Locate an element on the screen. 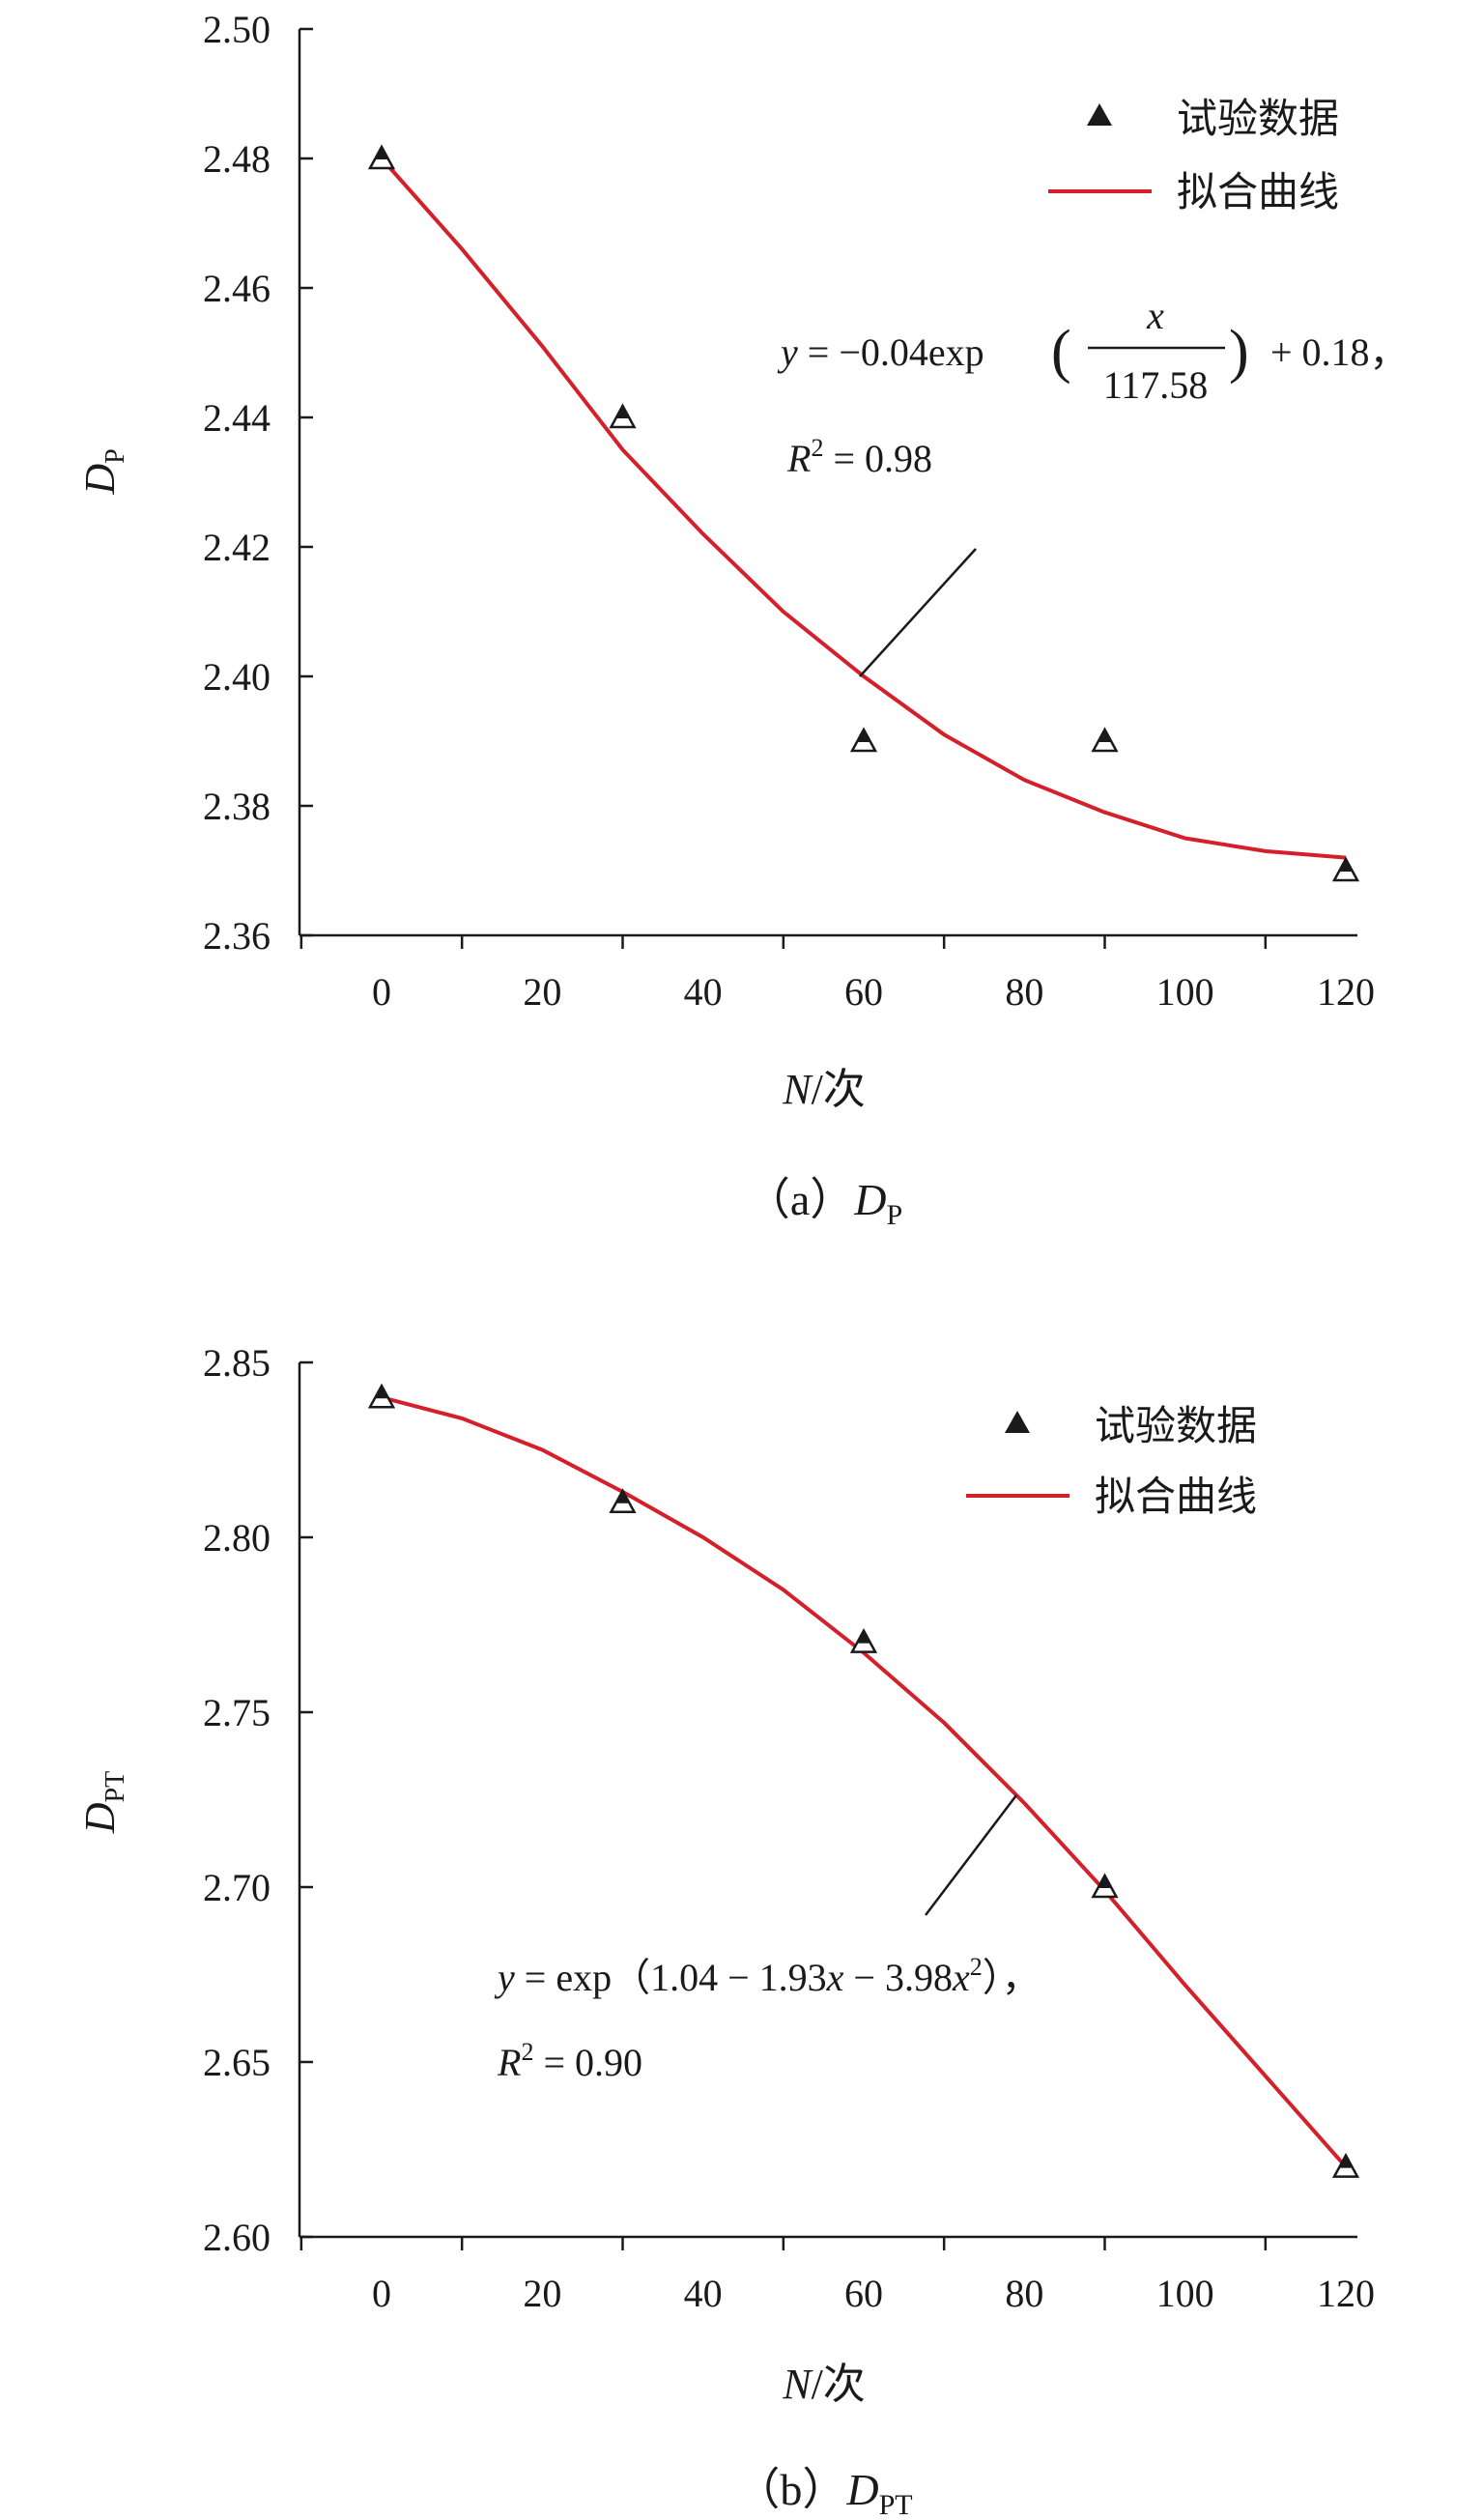 The height and width of the screenshot is (2520, 1483). legend-marker-b is located at coordinates (1017, 1422).